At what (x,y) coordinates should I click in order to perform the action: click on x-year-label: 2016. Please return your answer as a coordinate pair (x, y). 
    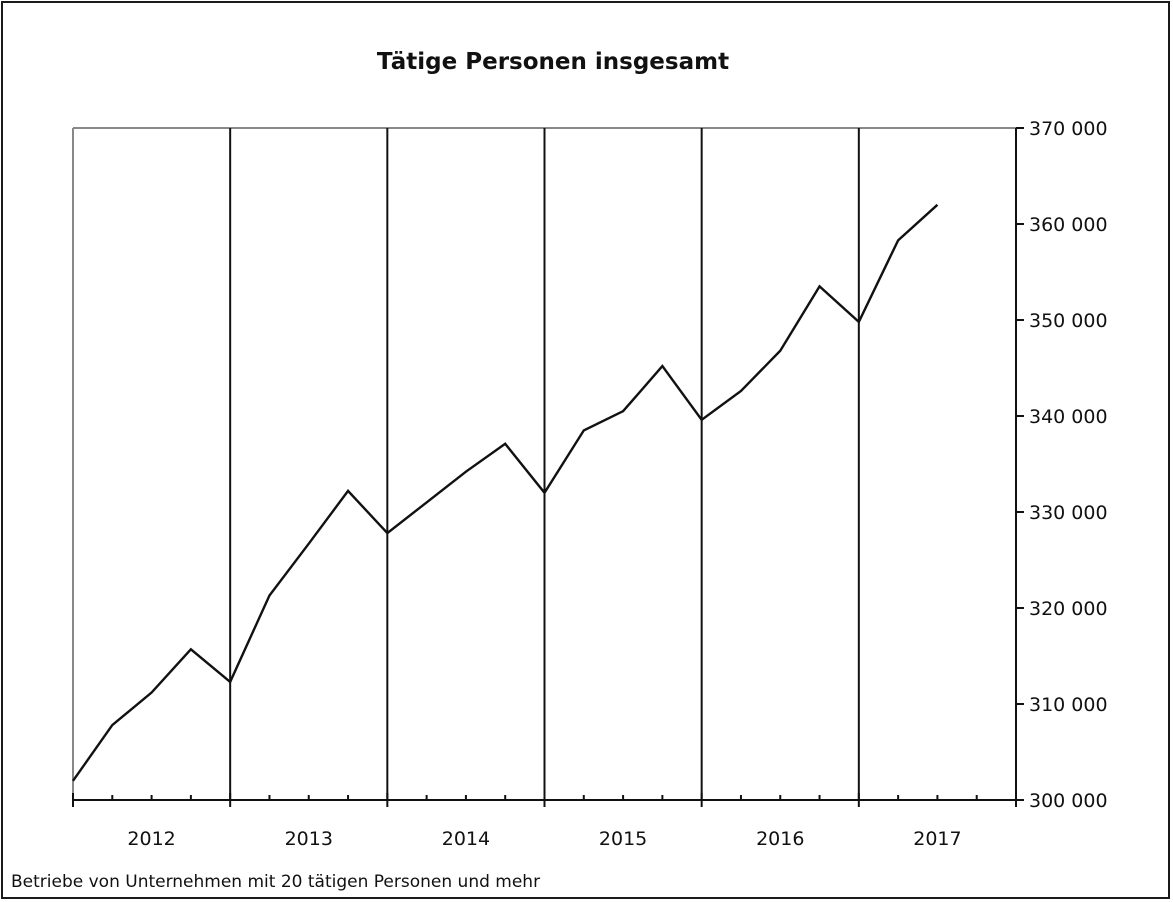
    Looking at the image, I should click on (780, 839).